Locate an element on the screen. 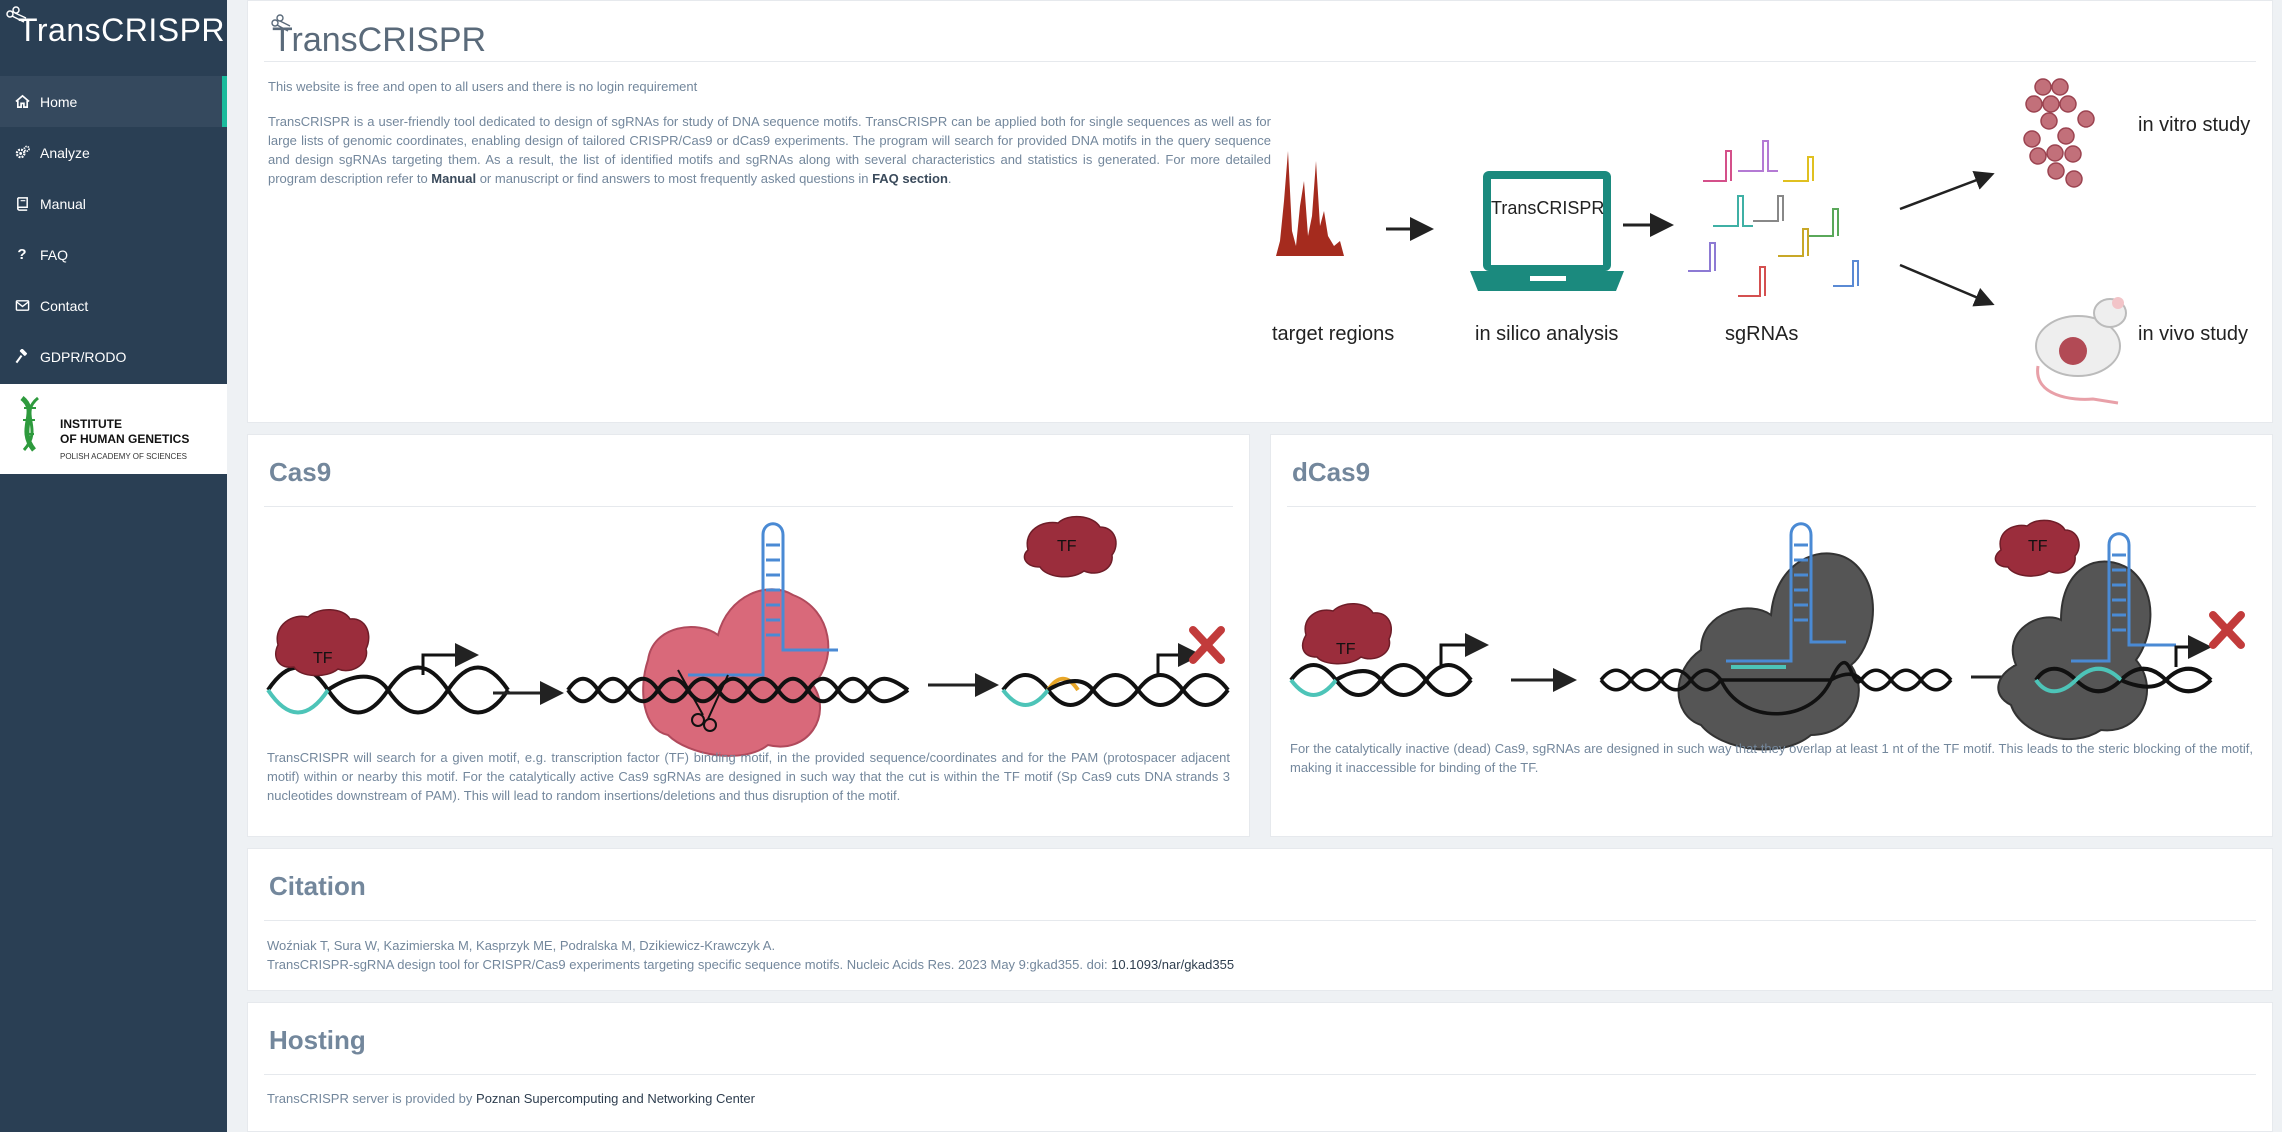 The width and height of the screenshot is (2282, 1132). peaks-icon is located at coordinates (1310, 203).